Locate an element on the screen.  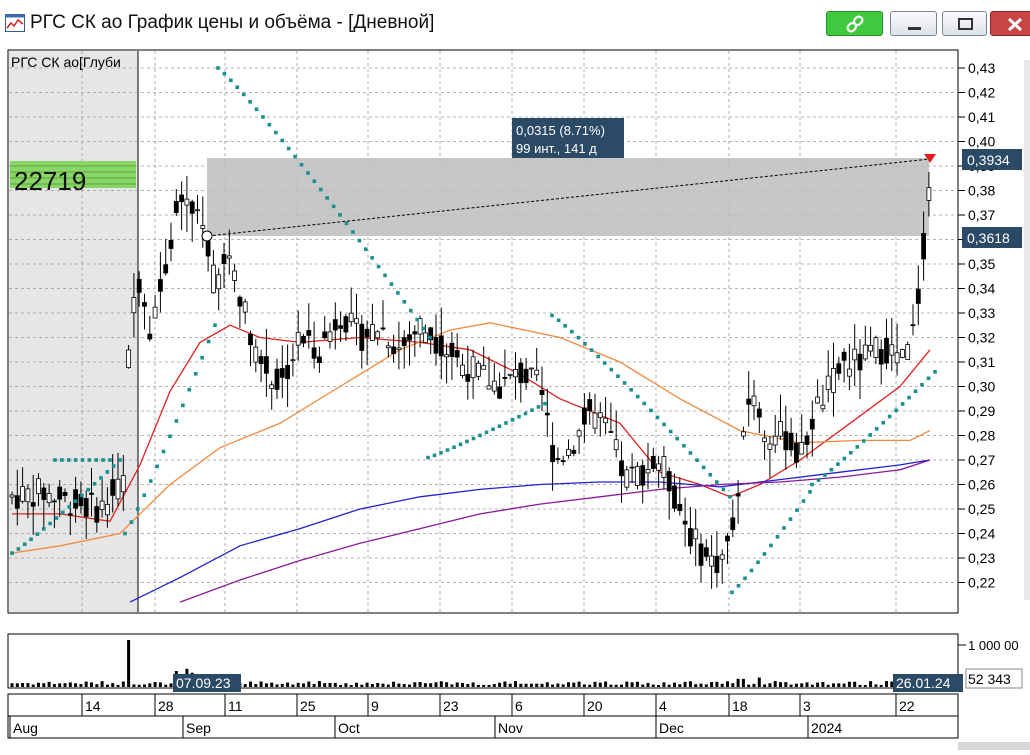
volume-tick: 1 000 00 is located at coordinates (993, 645).